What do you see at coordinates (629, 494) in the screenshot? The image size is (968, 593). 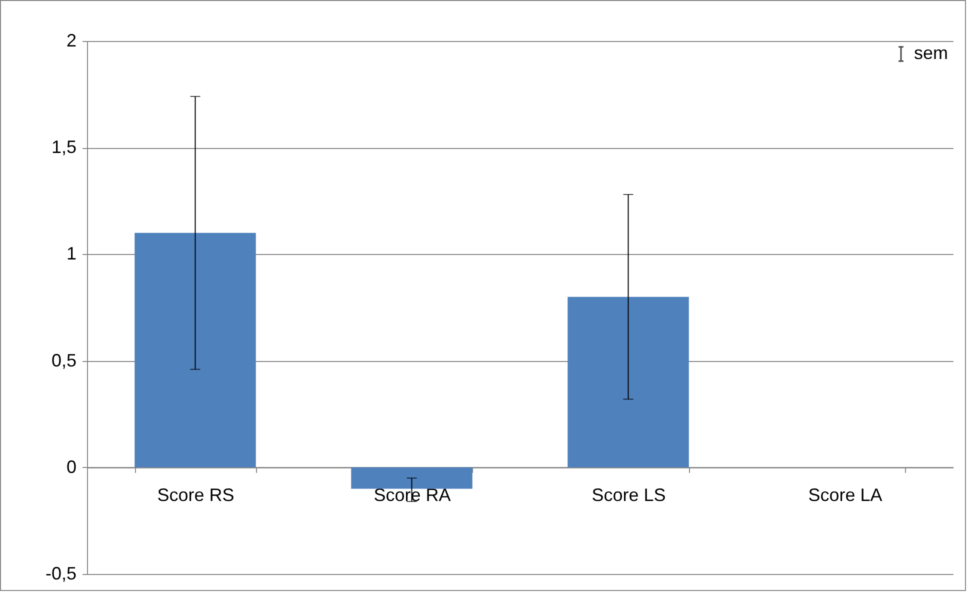 I see `x-tick-label: Score LS` at bounding box center [629, 494].